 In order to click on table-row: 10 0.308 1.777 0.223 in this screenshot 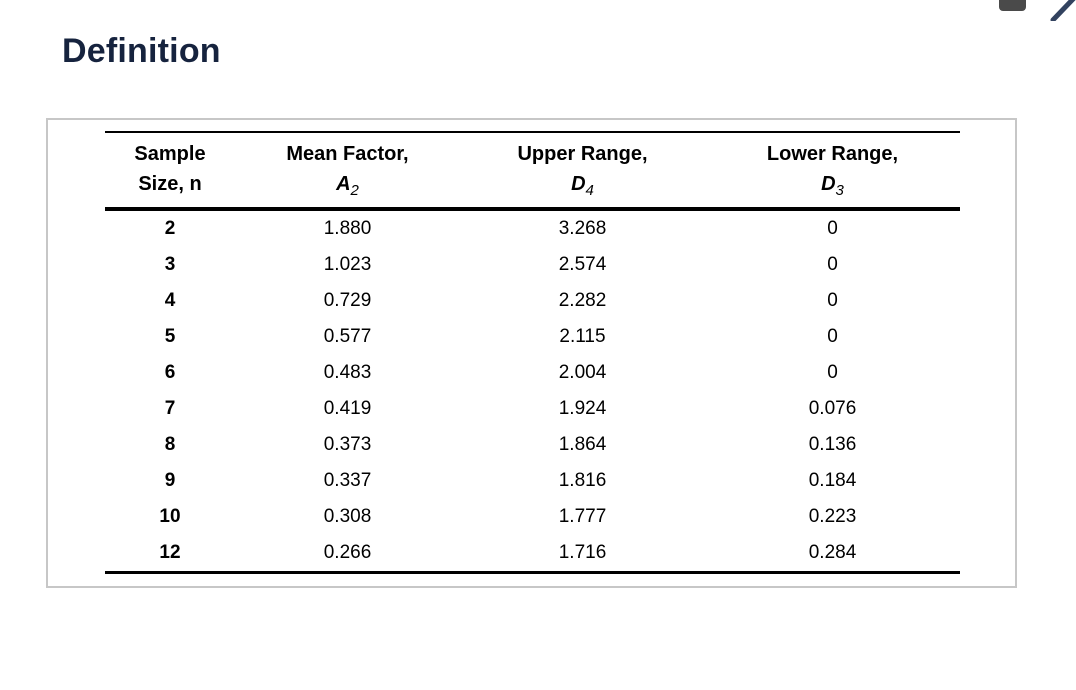, I will do `click(532, 517)`.